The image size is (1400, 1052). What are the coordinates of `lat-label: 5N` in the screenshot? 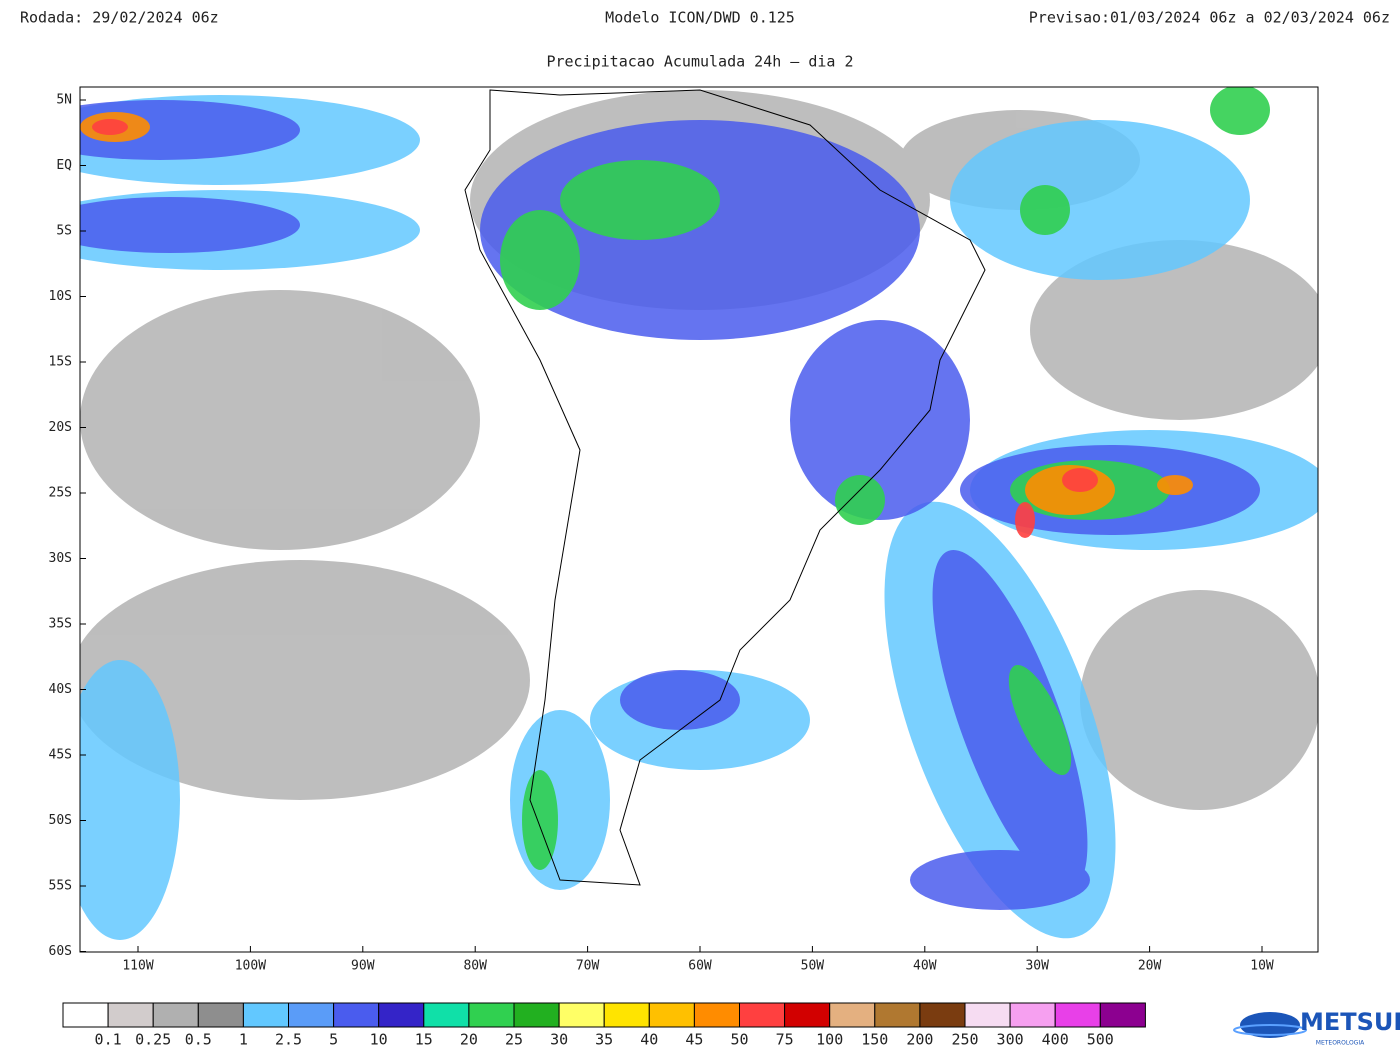 It's located at (64, 100).